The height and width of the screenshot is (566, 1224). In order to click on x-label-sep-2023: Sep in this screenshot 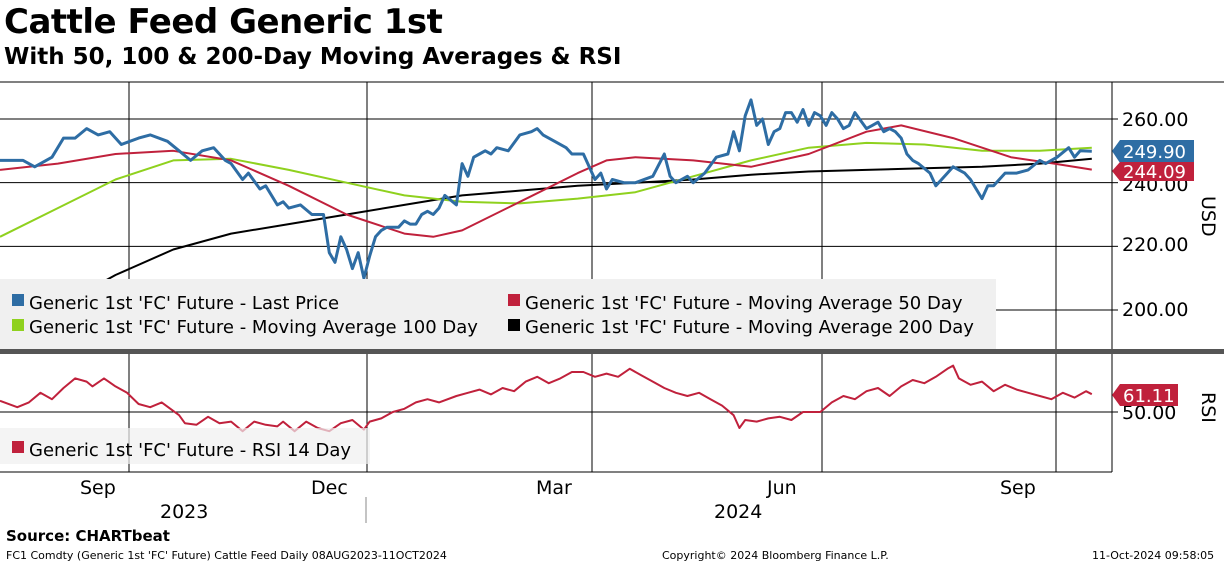, I will do `click(98, 488)`.